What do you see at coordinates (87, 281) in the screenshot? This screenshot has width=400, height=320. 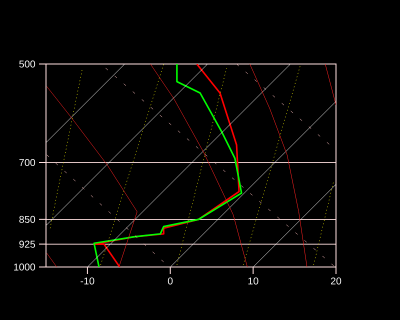 I see `x-tick-label: -10` at bounding box center [87, 281].